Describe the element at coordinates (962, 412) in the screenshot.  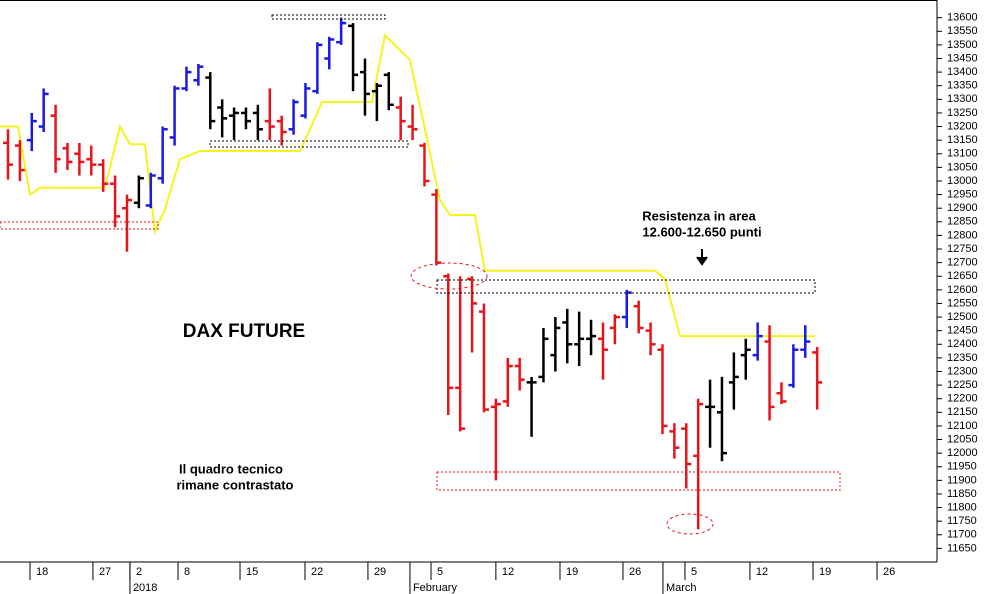
I see `y-tick-label: 12150` at that location.